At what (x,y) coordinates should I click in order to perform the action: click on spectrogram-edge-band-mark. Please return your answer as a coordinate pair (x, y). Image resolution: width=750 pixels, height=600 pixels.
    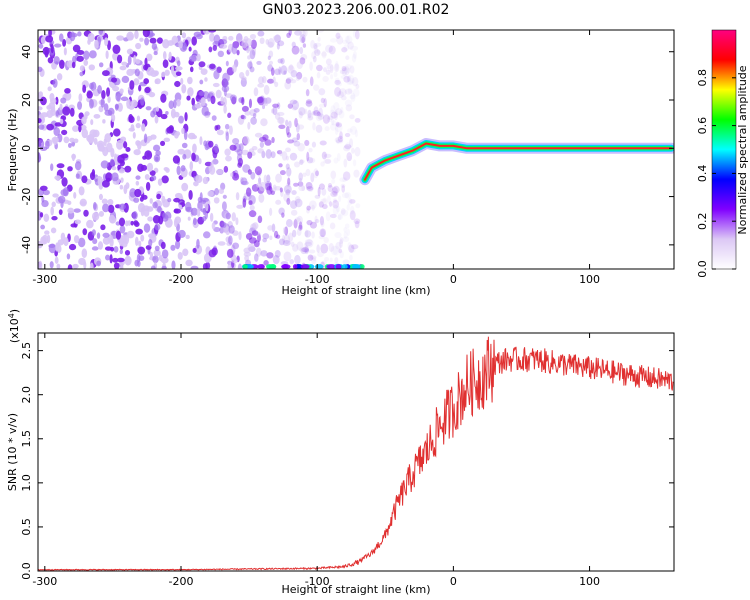
    Looking at the image, I should click on (319, 266).